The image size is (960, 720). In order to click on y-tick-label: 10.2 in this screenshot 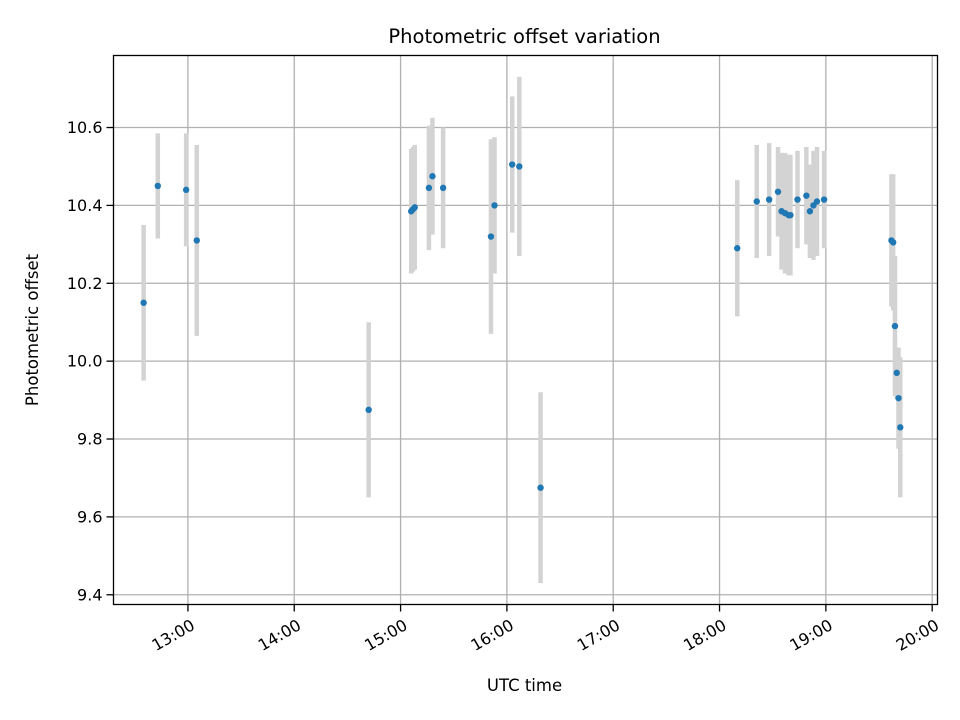, I will do `click(85, 283)`.